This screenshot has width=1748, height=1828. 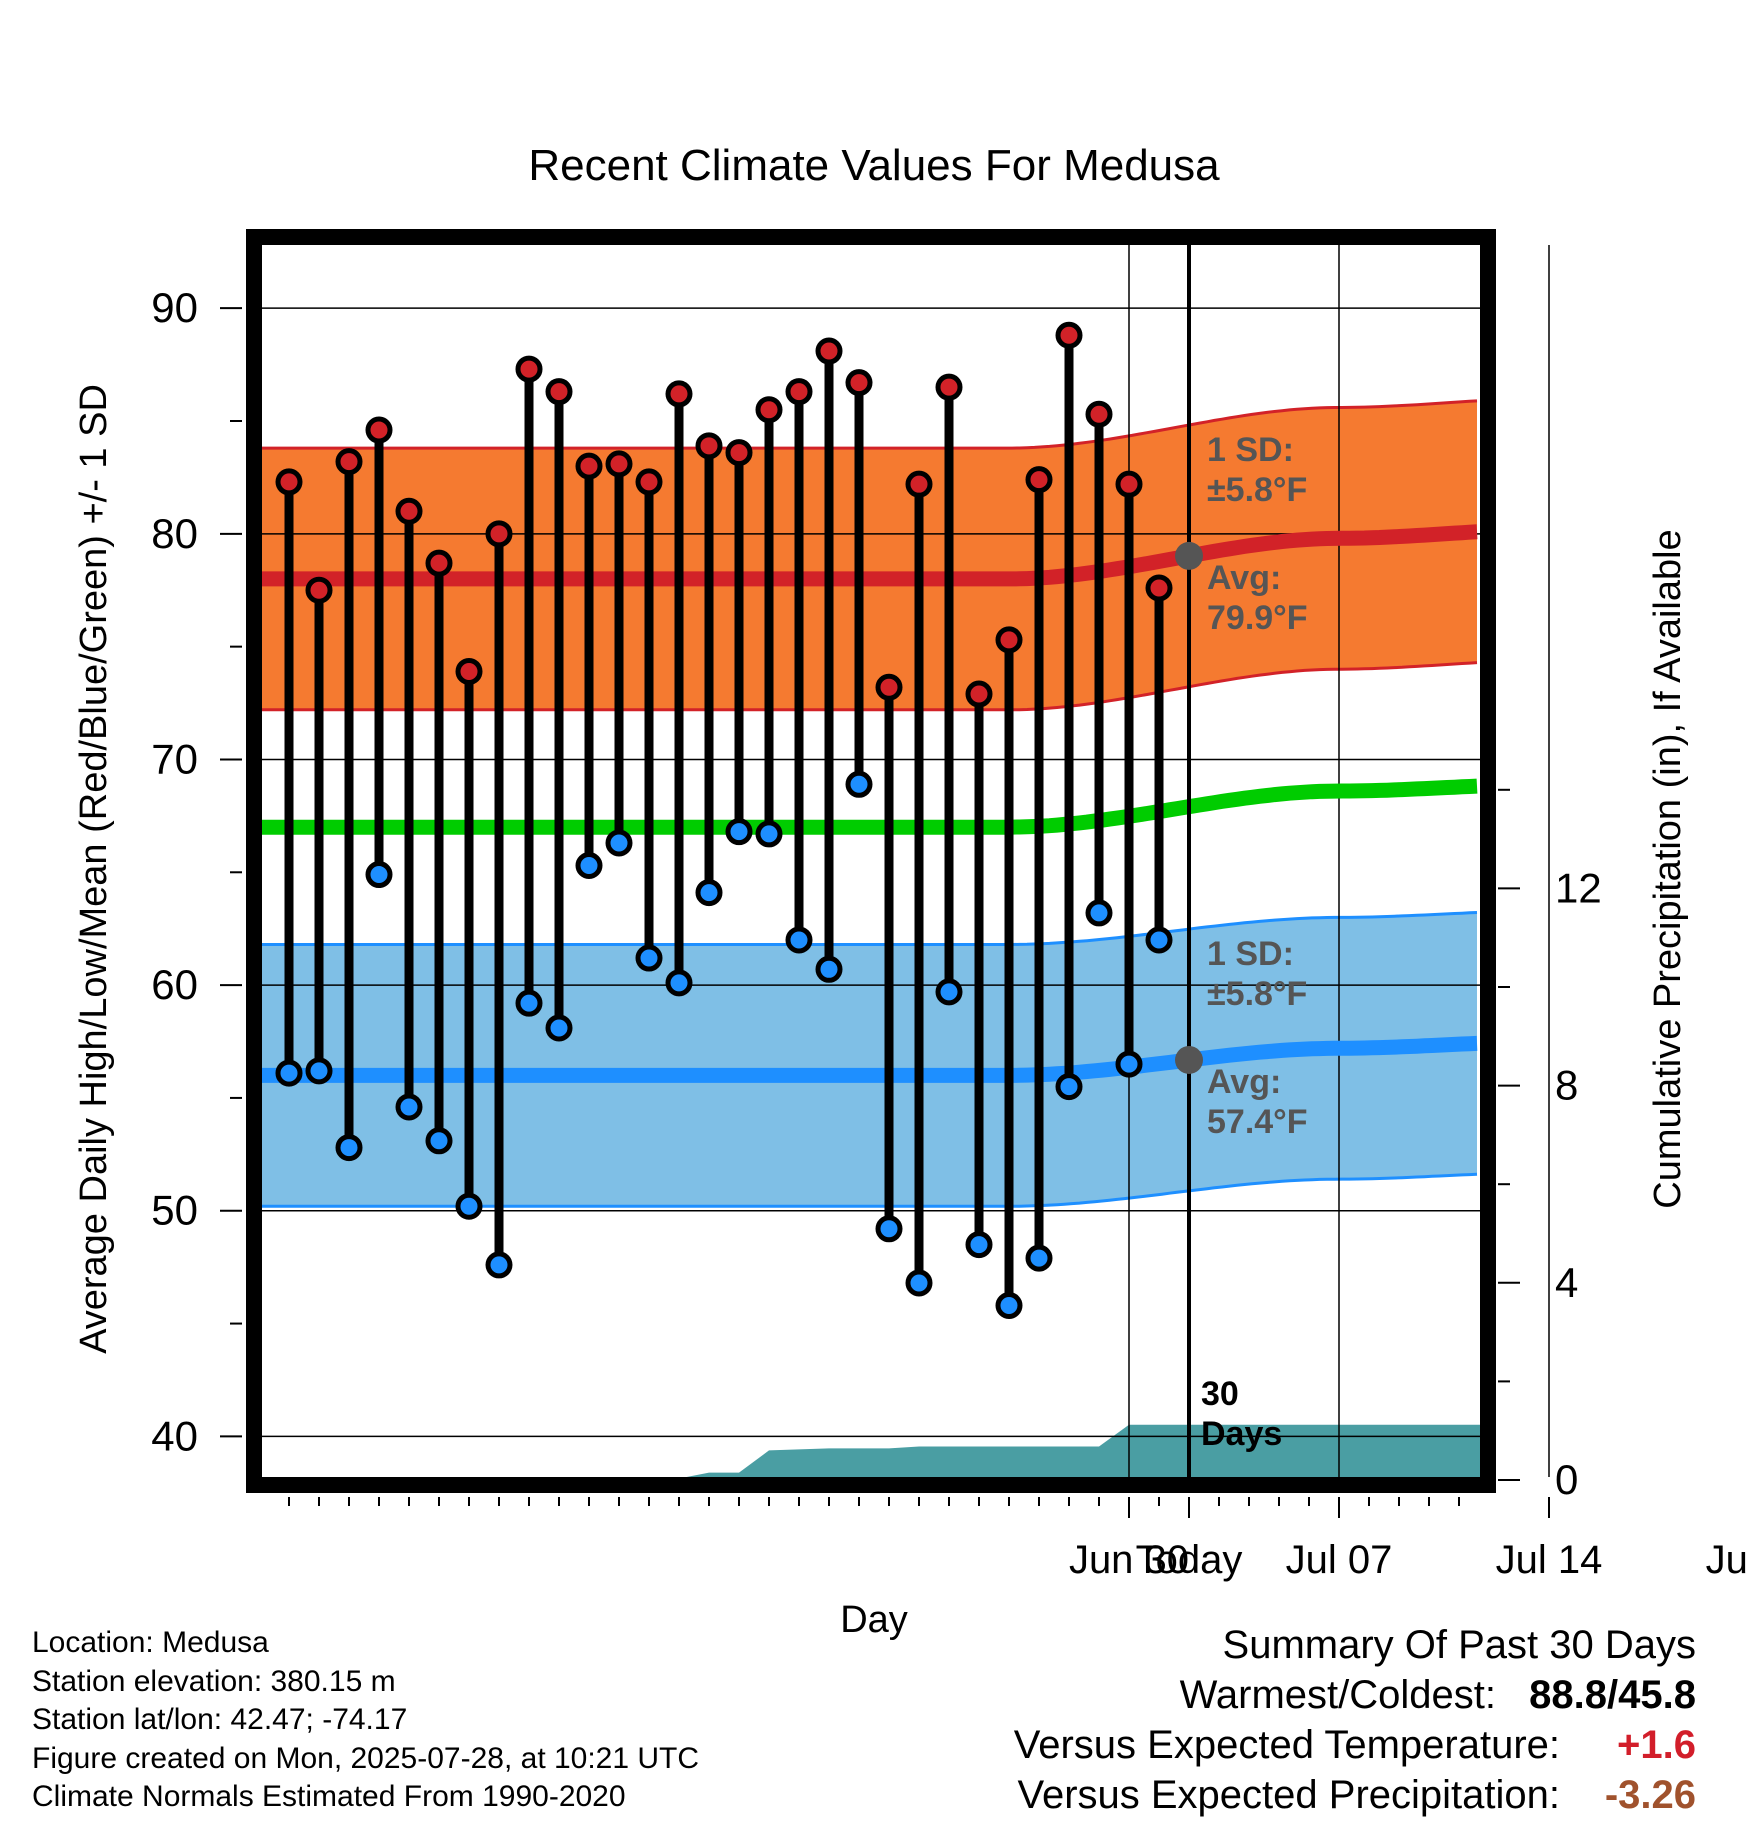 I want to click on footer-latlon: Station lat/lon: 42.47; -74.17, so click(x=220, y=1719).